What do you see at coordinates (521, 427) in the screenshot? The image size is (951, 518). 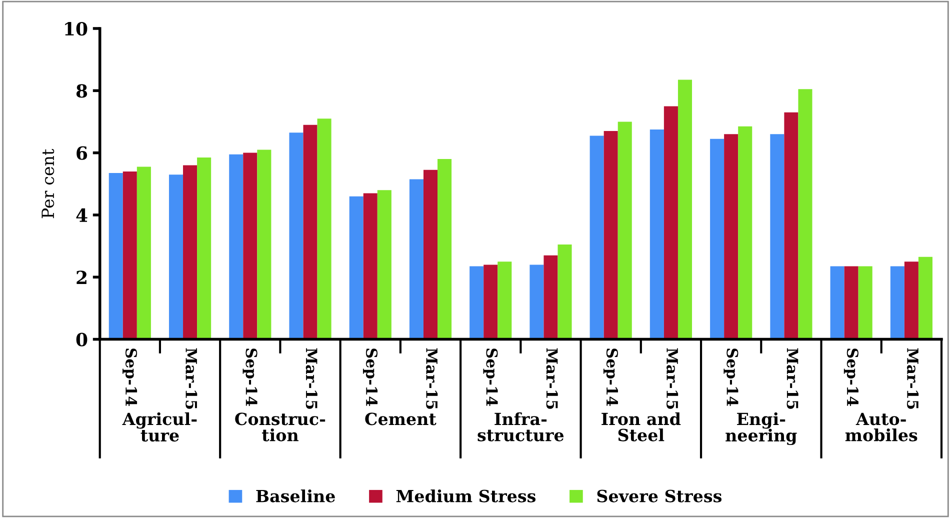 I see `text: Infra- structure` at bounding box center [521, 427].